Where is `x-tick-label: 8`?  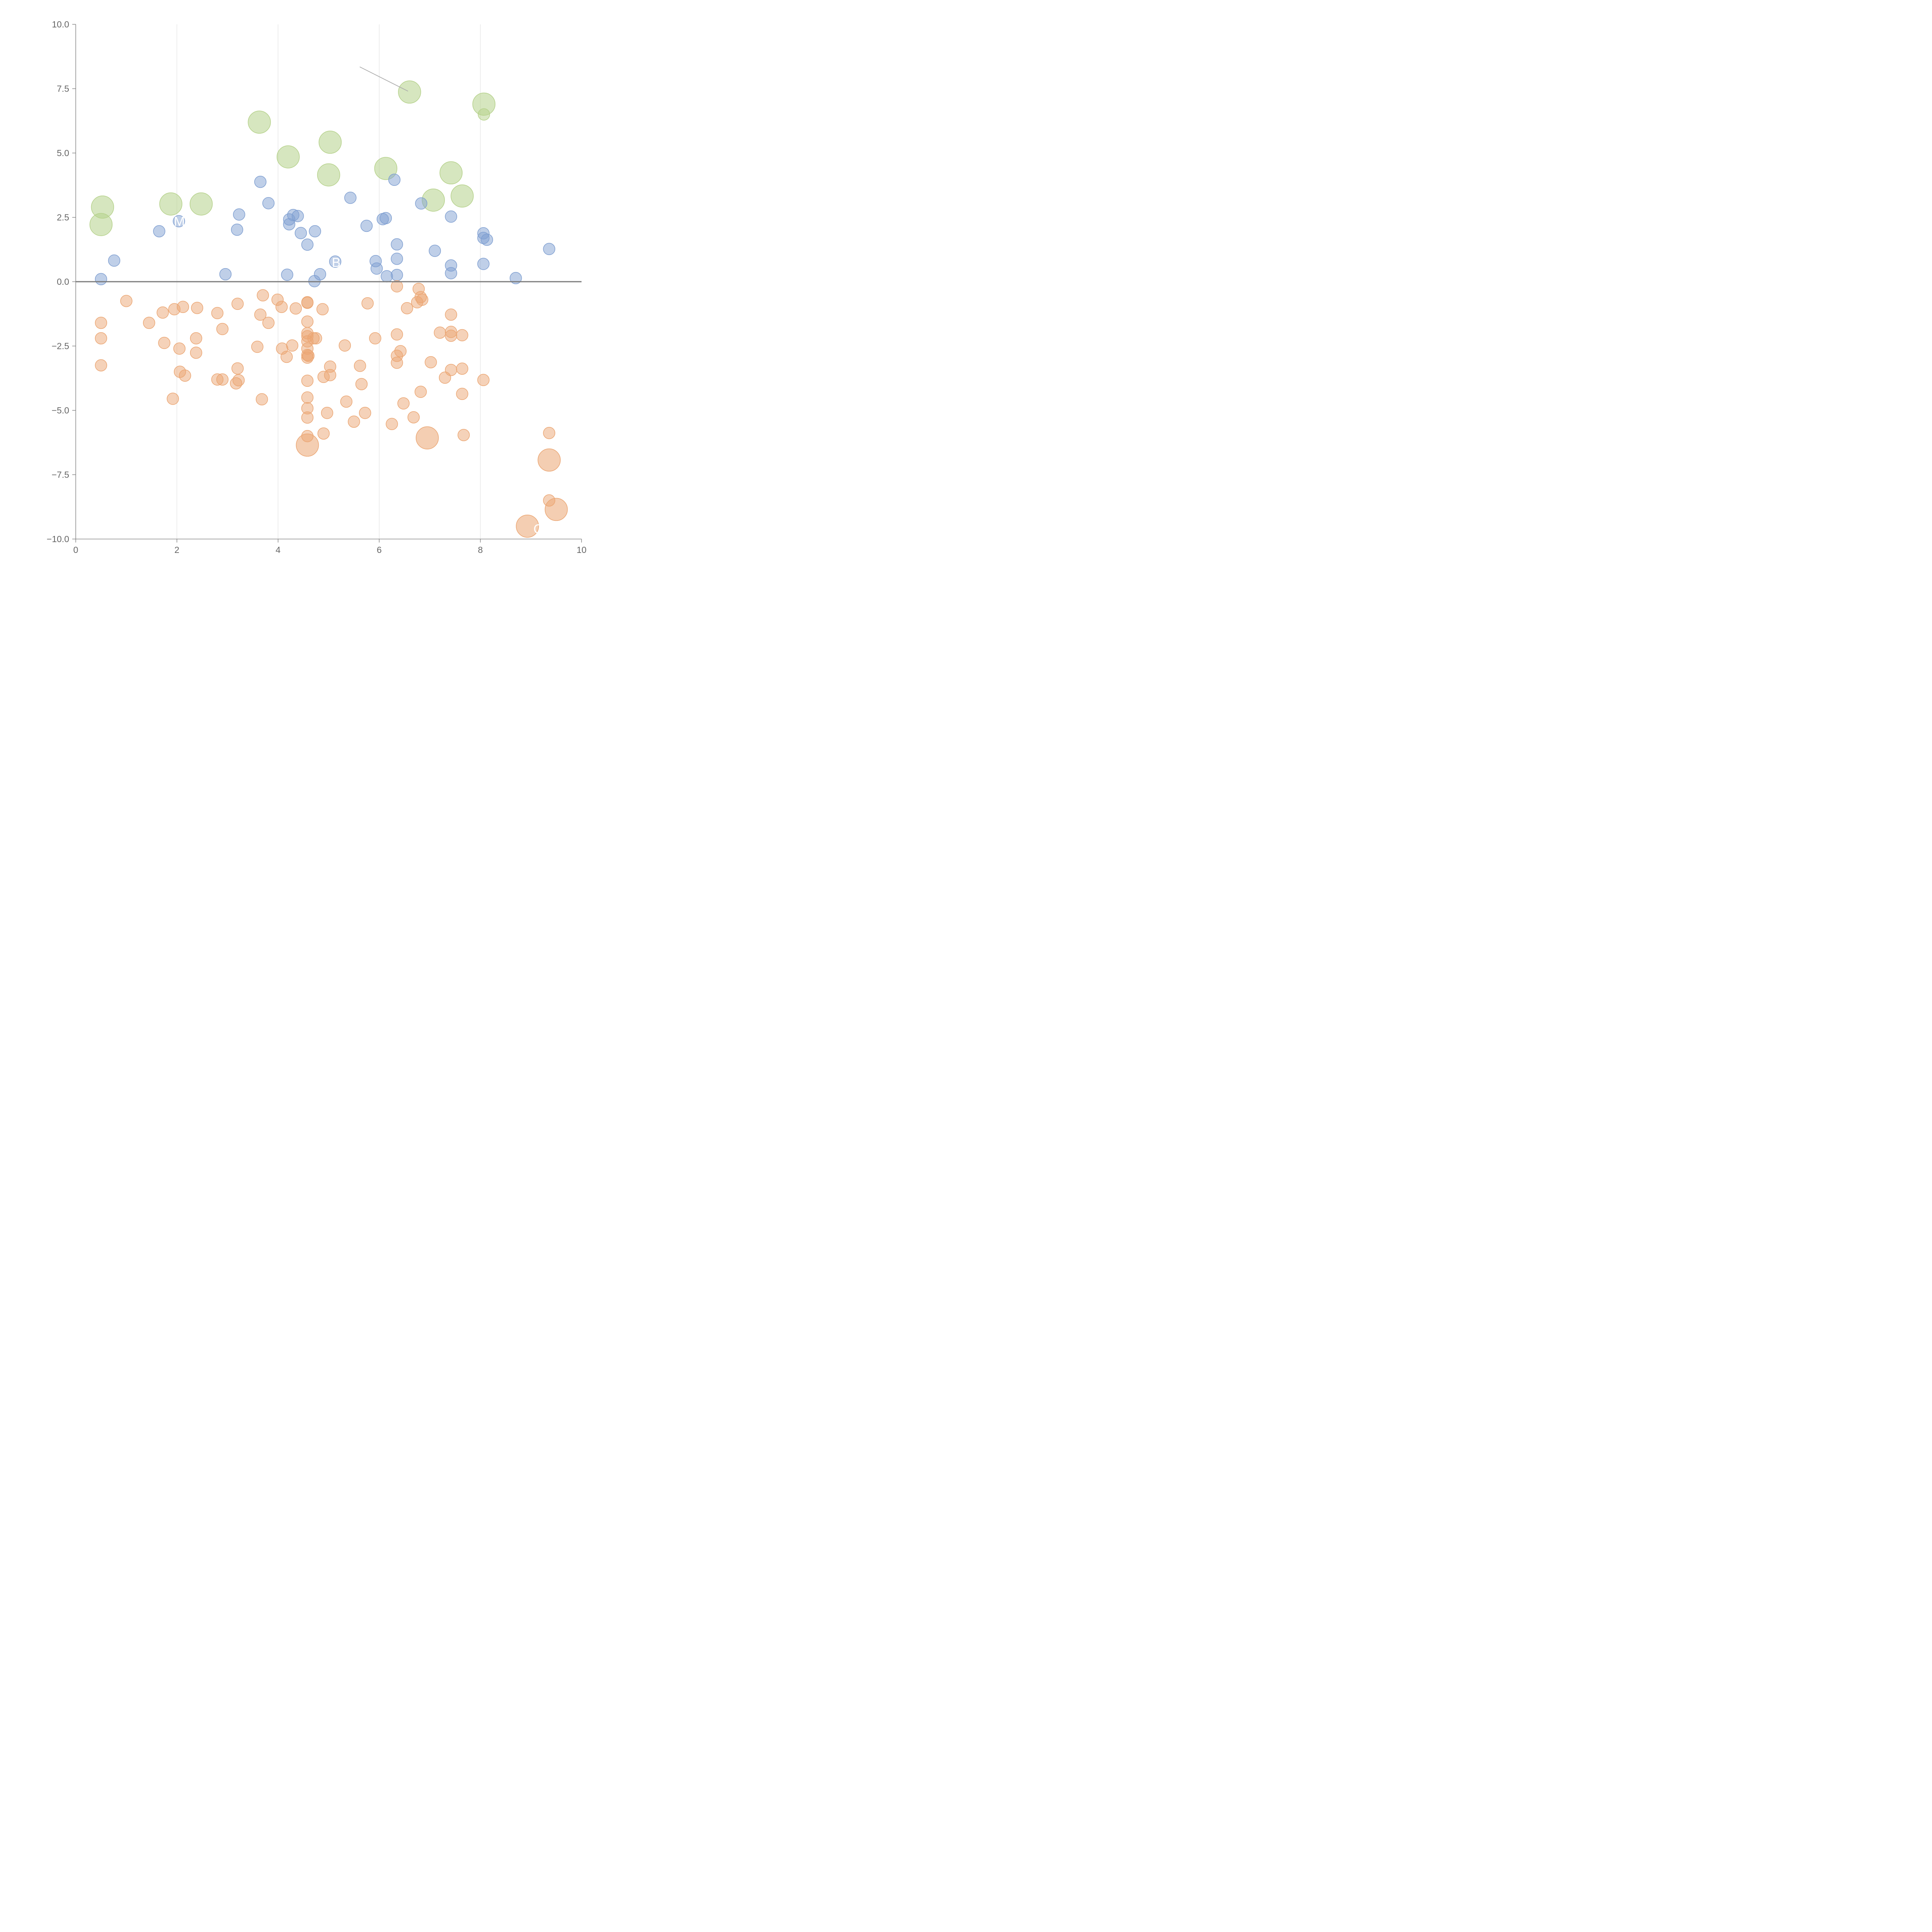
x-tick-label: 8 is located at coordinates (481, 550).